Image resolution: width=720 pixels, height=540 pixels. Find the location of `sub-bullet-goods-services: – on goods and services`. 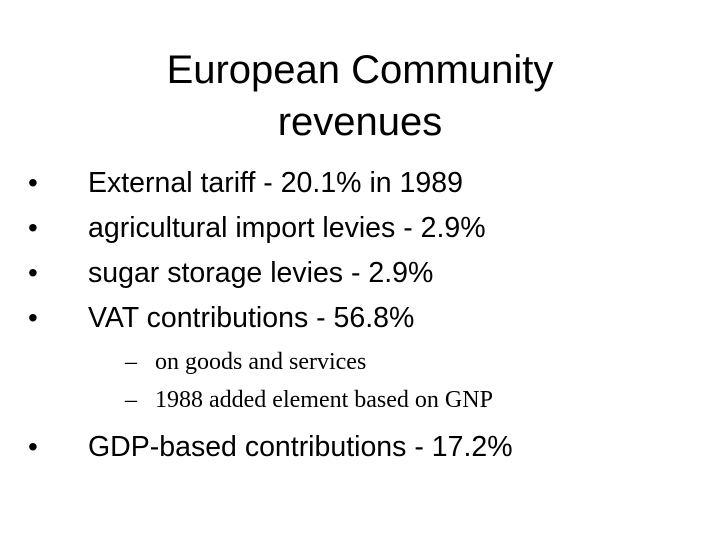

sub-bullet-goods-services: – on goods and services is located at coordinates (245, 362).